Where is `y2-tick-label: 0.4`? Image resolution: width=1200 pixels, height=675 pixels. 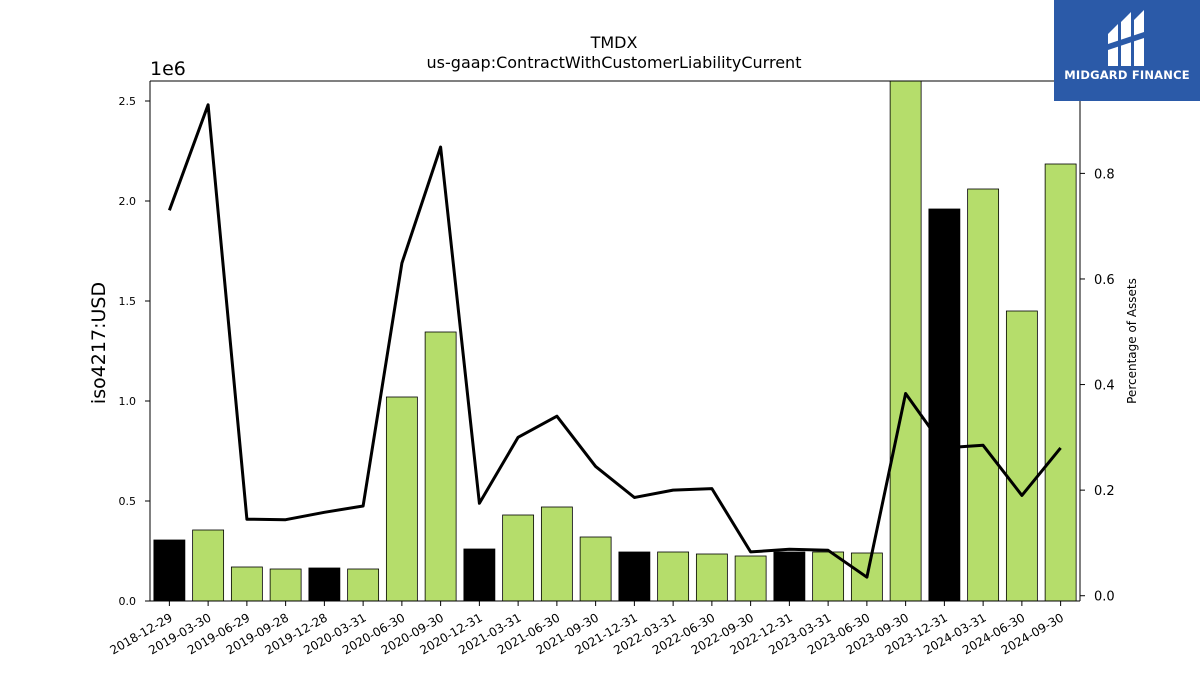
y2-tick-label: 0.4 is located at coordinates (1104, 386).